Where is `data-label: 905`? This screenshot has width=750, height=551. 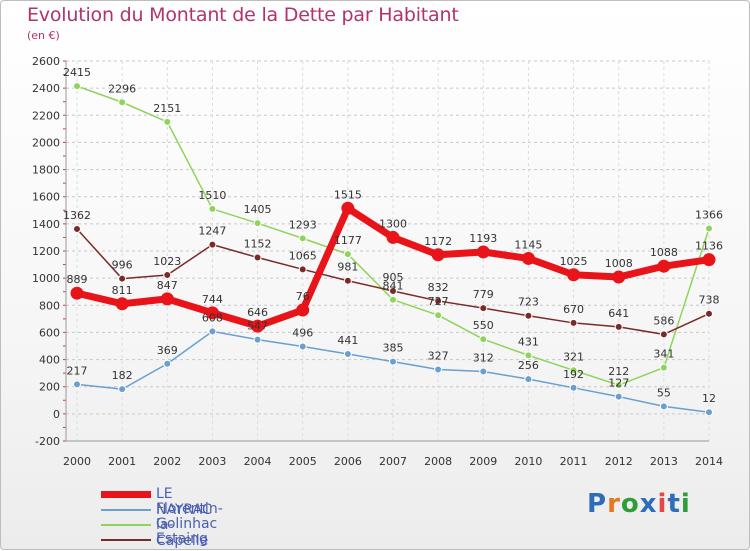
data-label: 905 is located at coordinates (393, 277).